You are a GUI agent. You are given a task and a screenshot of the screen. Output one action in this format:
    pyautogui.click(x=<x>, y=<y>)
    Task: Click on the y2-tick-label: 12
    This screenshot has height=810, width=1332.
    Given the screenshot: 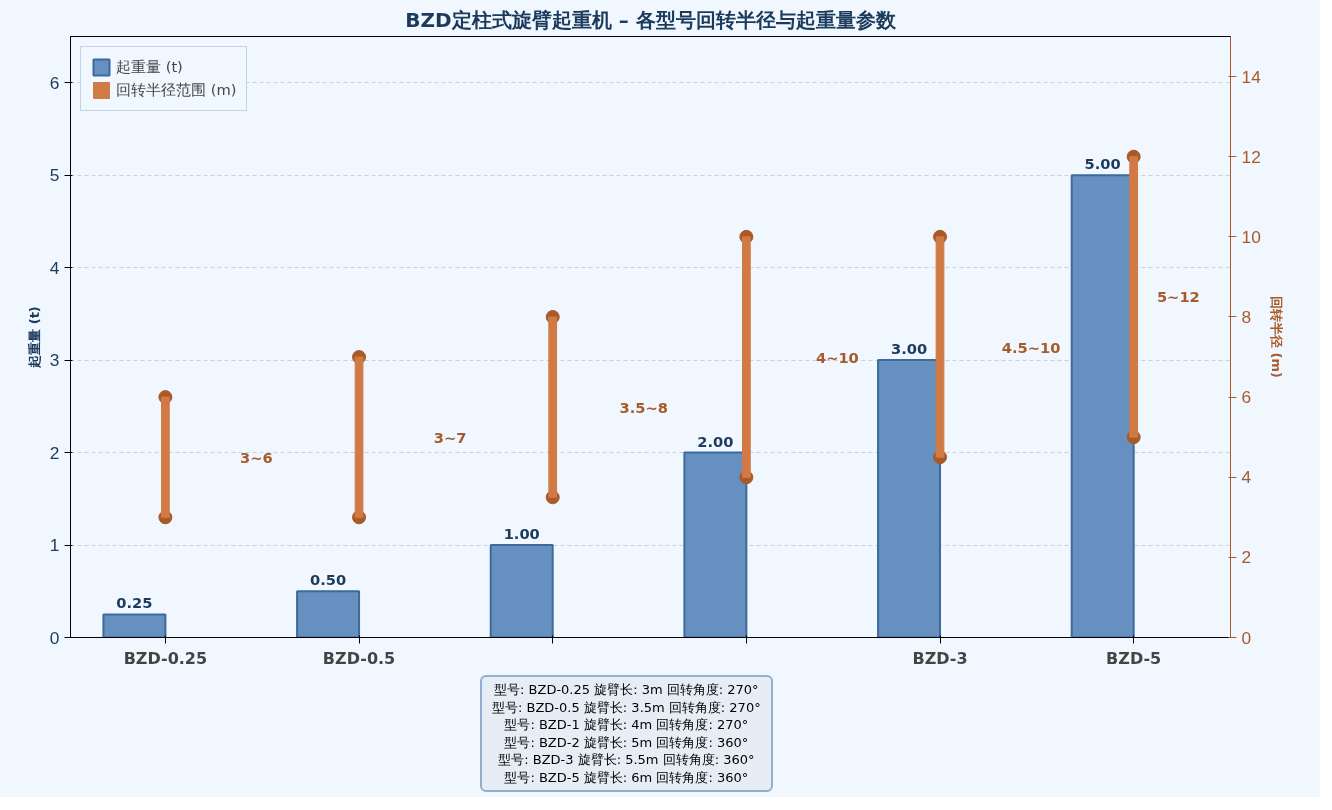 What is the action you would take?
    pyautogui.click(x=1251, y=156)
    